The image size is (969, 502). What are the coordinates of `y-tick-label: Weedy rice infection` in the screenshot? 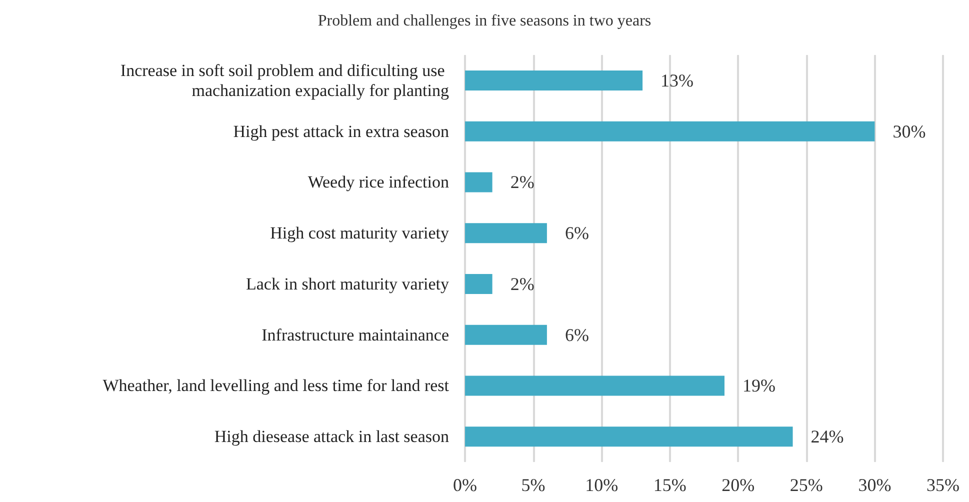 It's located at (379, 182).